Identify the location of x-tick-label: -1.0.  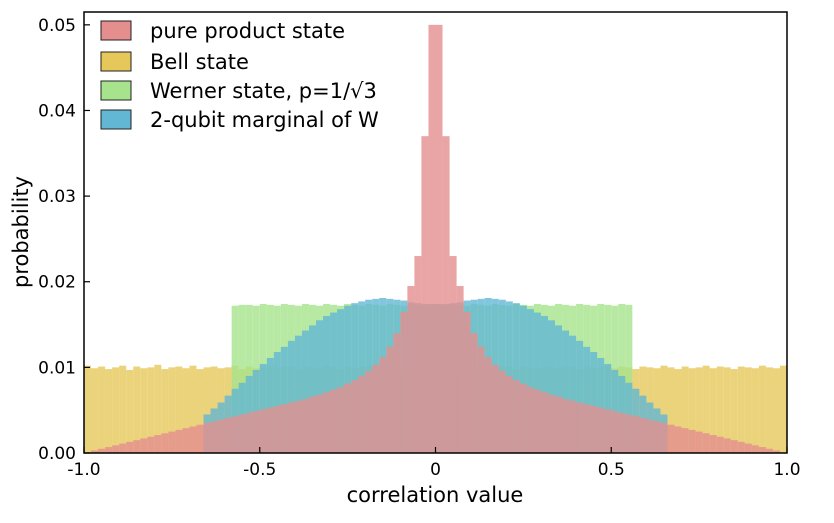
(83, 470).